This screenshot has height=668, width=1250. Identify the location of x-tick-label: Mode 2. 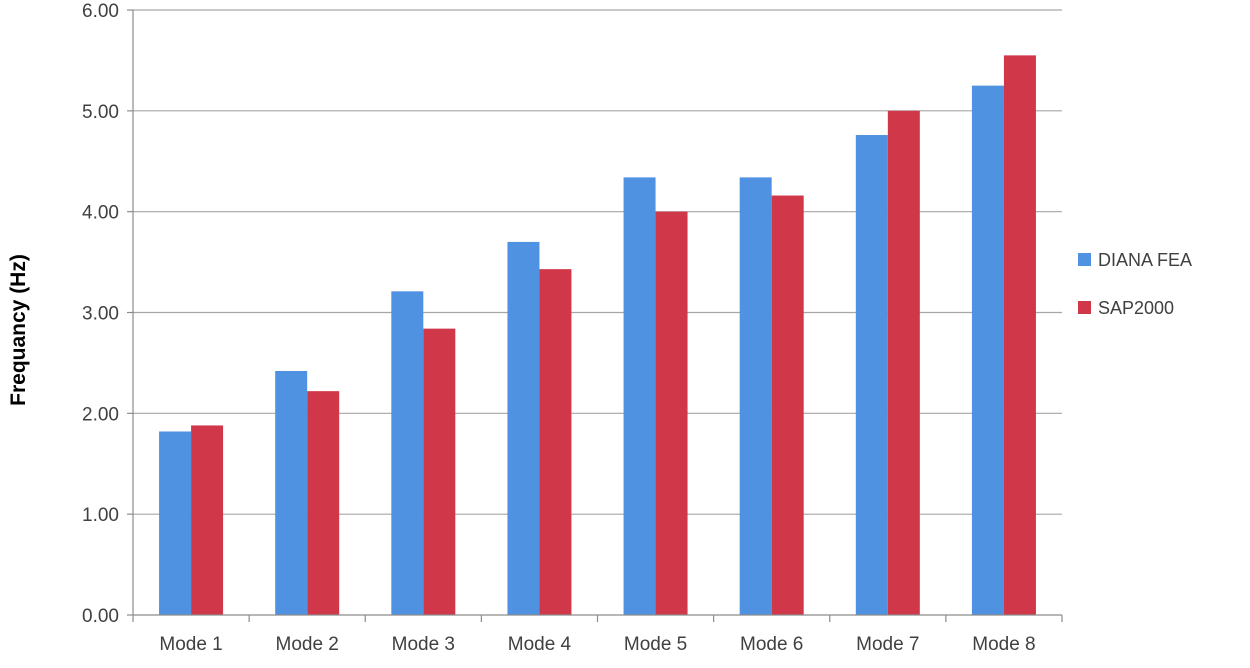
(307, 644).